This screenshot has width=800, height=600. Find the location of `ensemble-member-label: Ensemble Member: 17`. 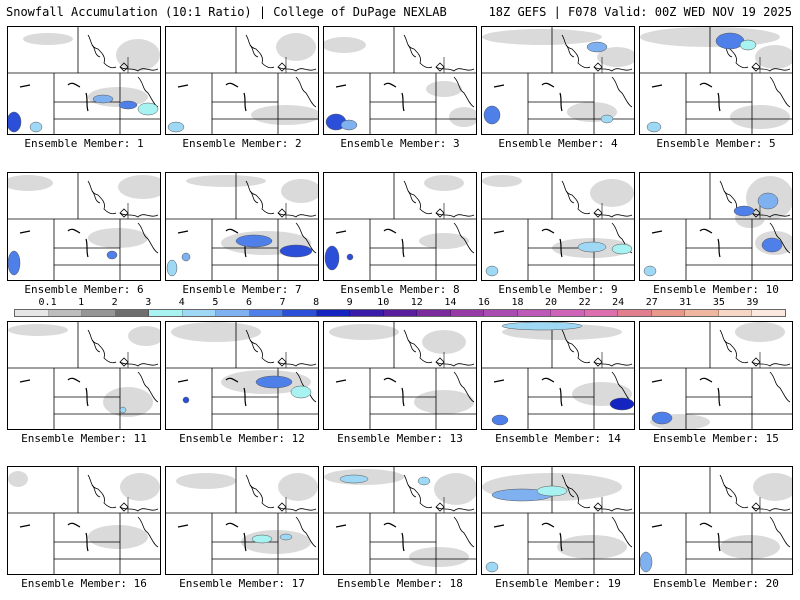

ensemble-member-label: Ensemble Member: 17 is located at coordinates (242, 583).